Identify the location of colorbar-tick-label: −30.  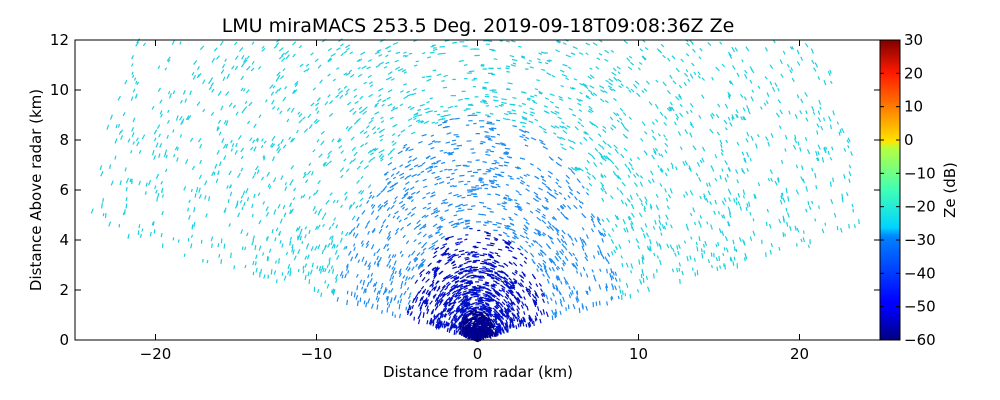
(920, 240).